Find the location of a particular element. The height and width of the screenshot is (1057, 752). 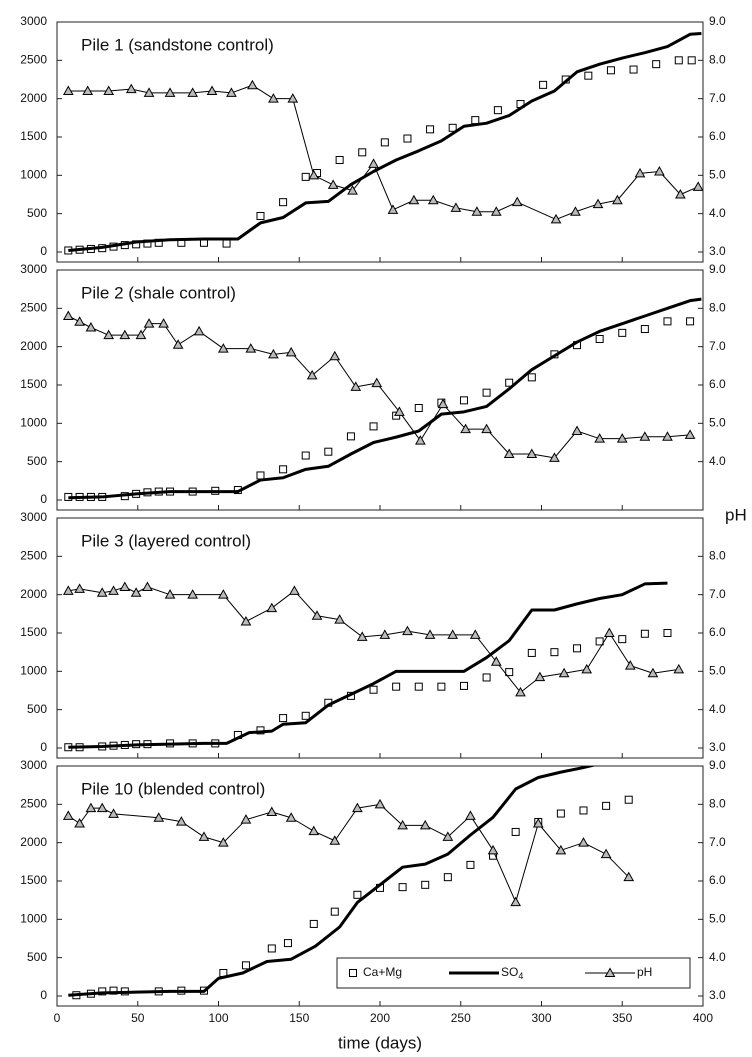

legend-label: pH is located at coordinates (644, 972).